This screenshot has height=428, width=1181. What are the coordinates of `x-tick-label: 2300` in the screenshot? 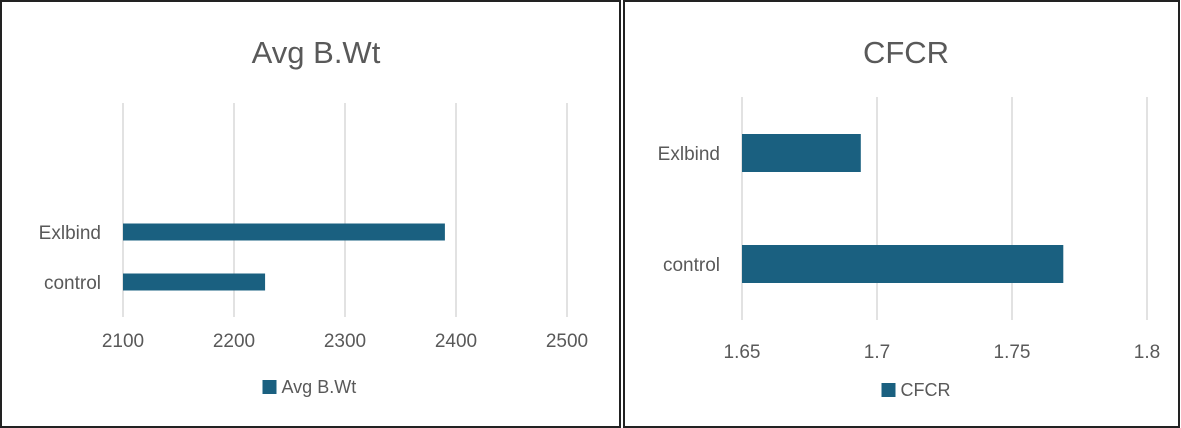 It's located at (345, 341).